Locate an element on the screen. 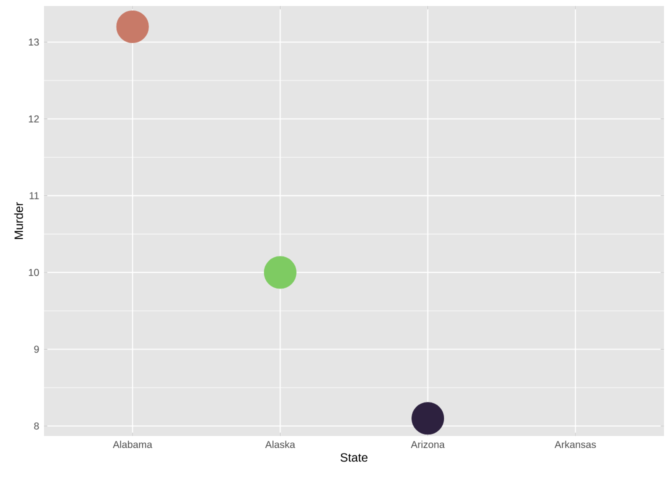 This screenshot has width=672, height=480. y-tick-label: 9 is located at coordinates (36, 349).